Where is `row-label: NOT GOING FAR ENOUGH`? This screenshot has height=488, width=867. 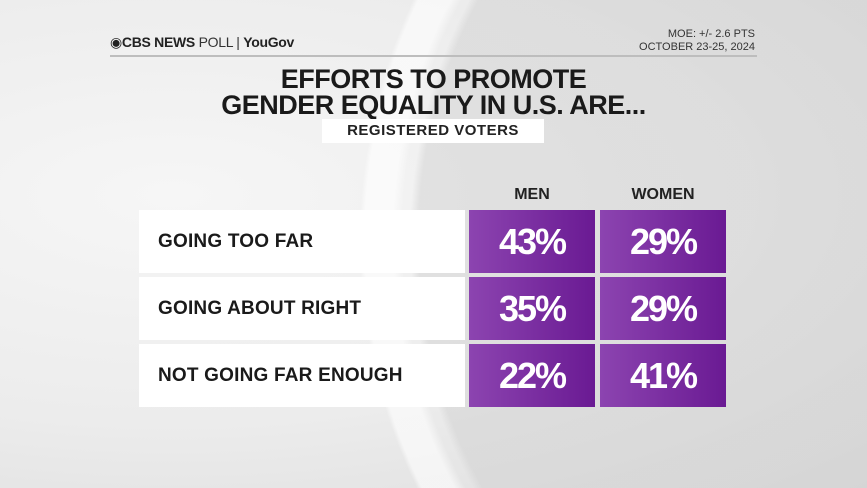
row-label: NOT GOING FAR ENOUGH is located at coordinates (302, 375).